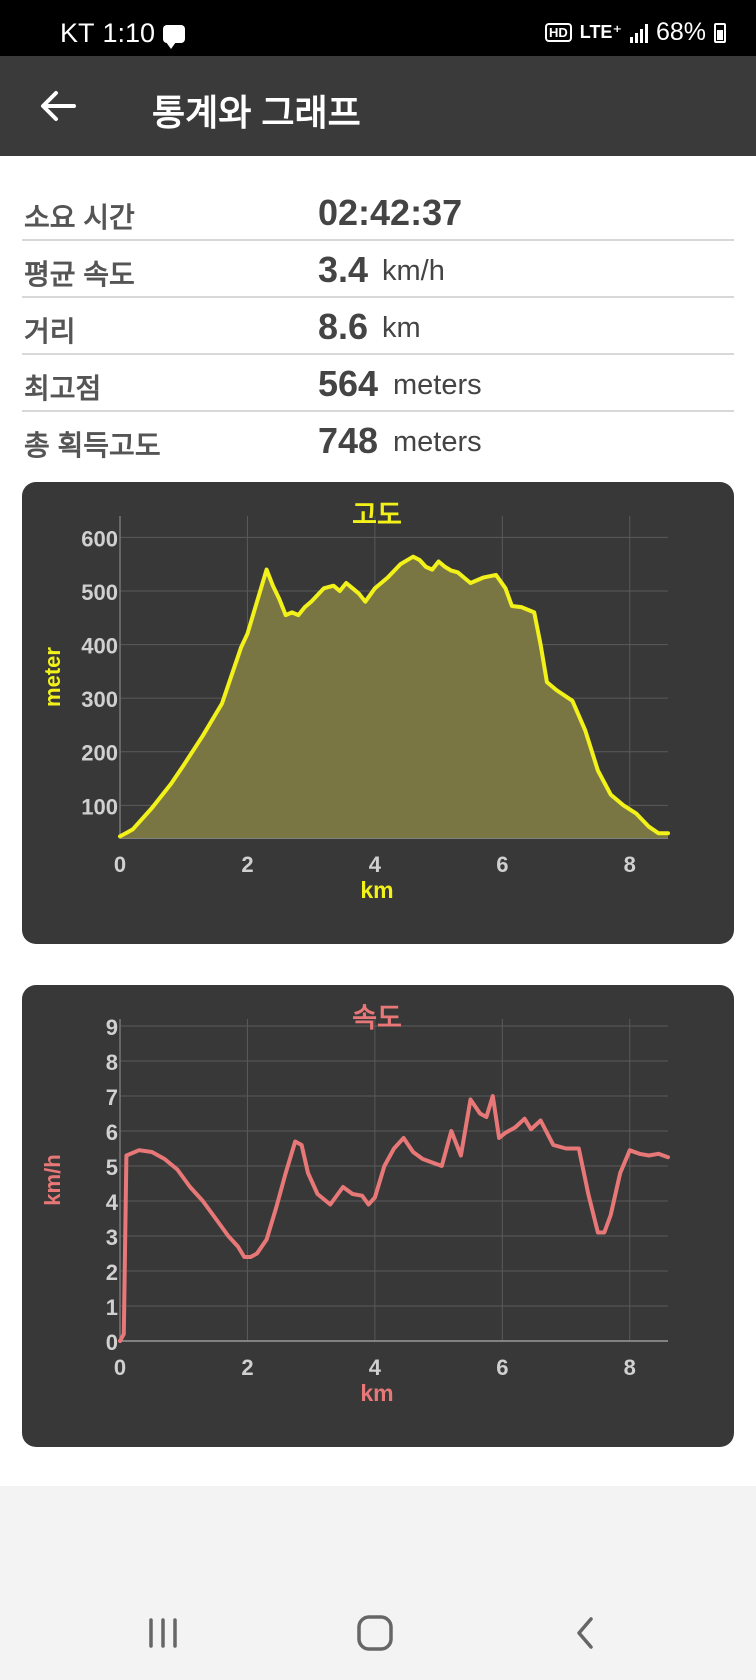 The image size is (756, 1680). I want to click on y-tick-label: 500, so click(99, 592).